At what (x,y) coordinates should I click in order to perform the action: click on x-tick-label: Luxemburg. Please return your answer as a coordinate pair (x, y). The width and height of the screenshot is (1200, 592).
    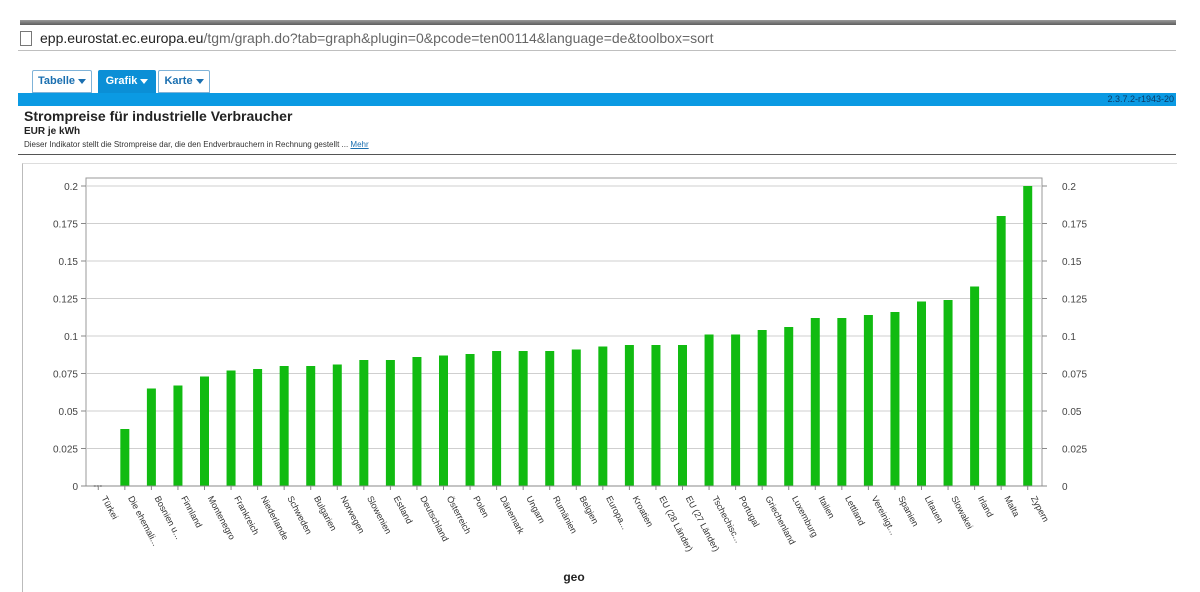
    Looking at the image, I should click on (805, 516).